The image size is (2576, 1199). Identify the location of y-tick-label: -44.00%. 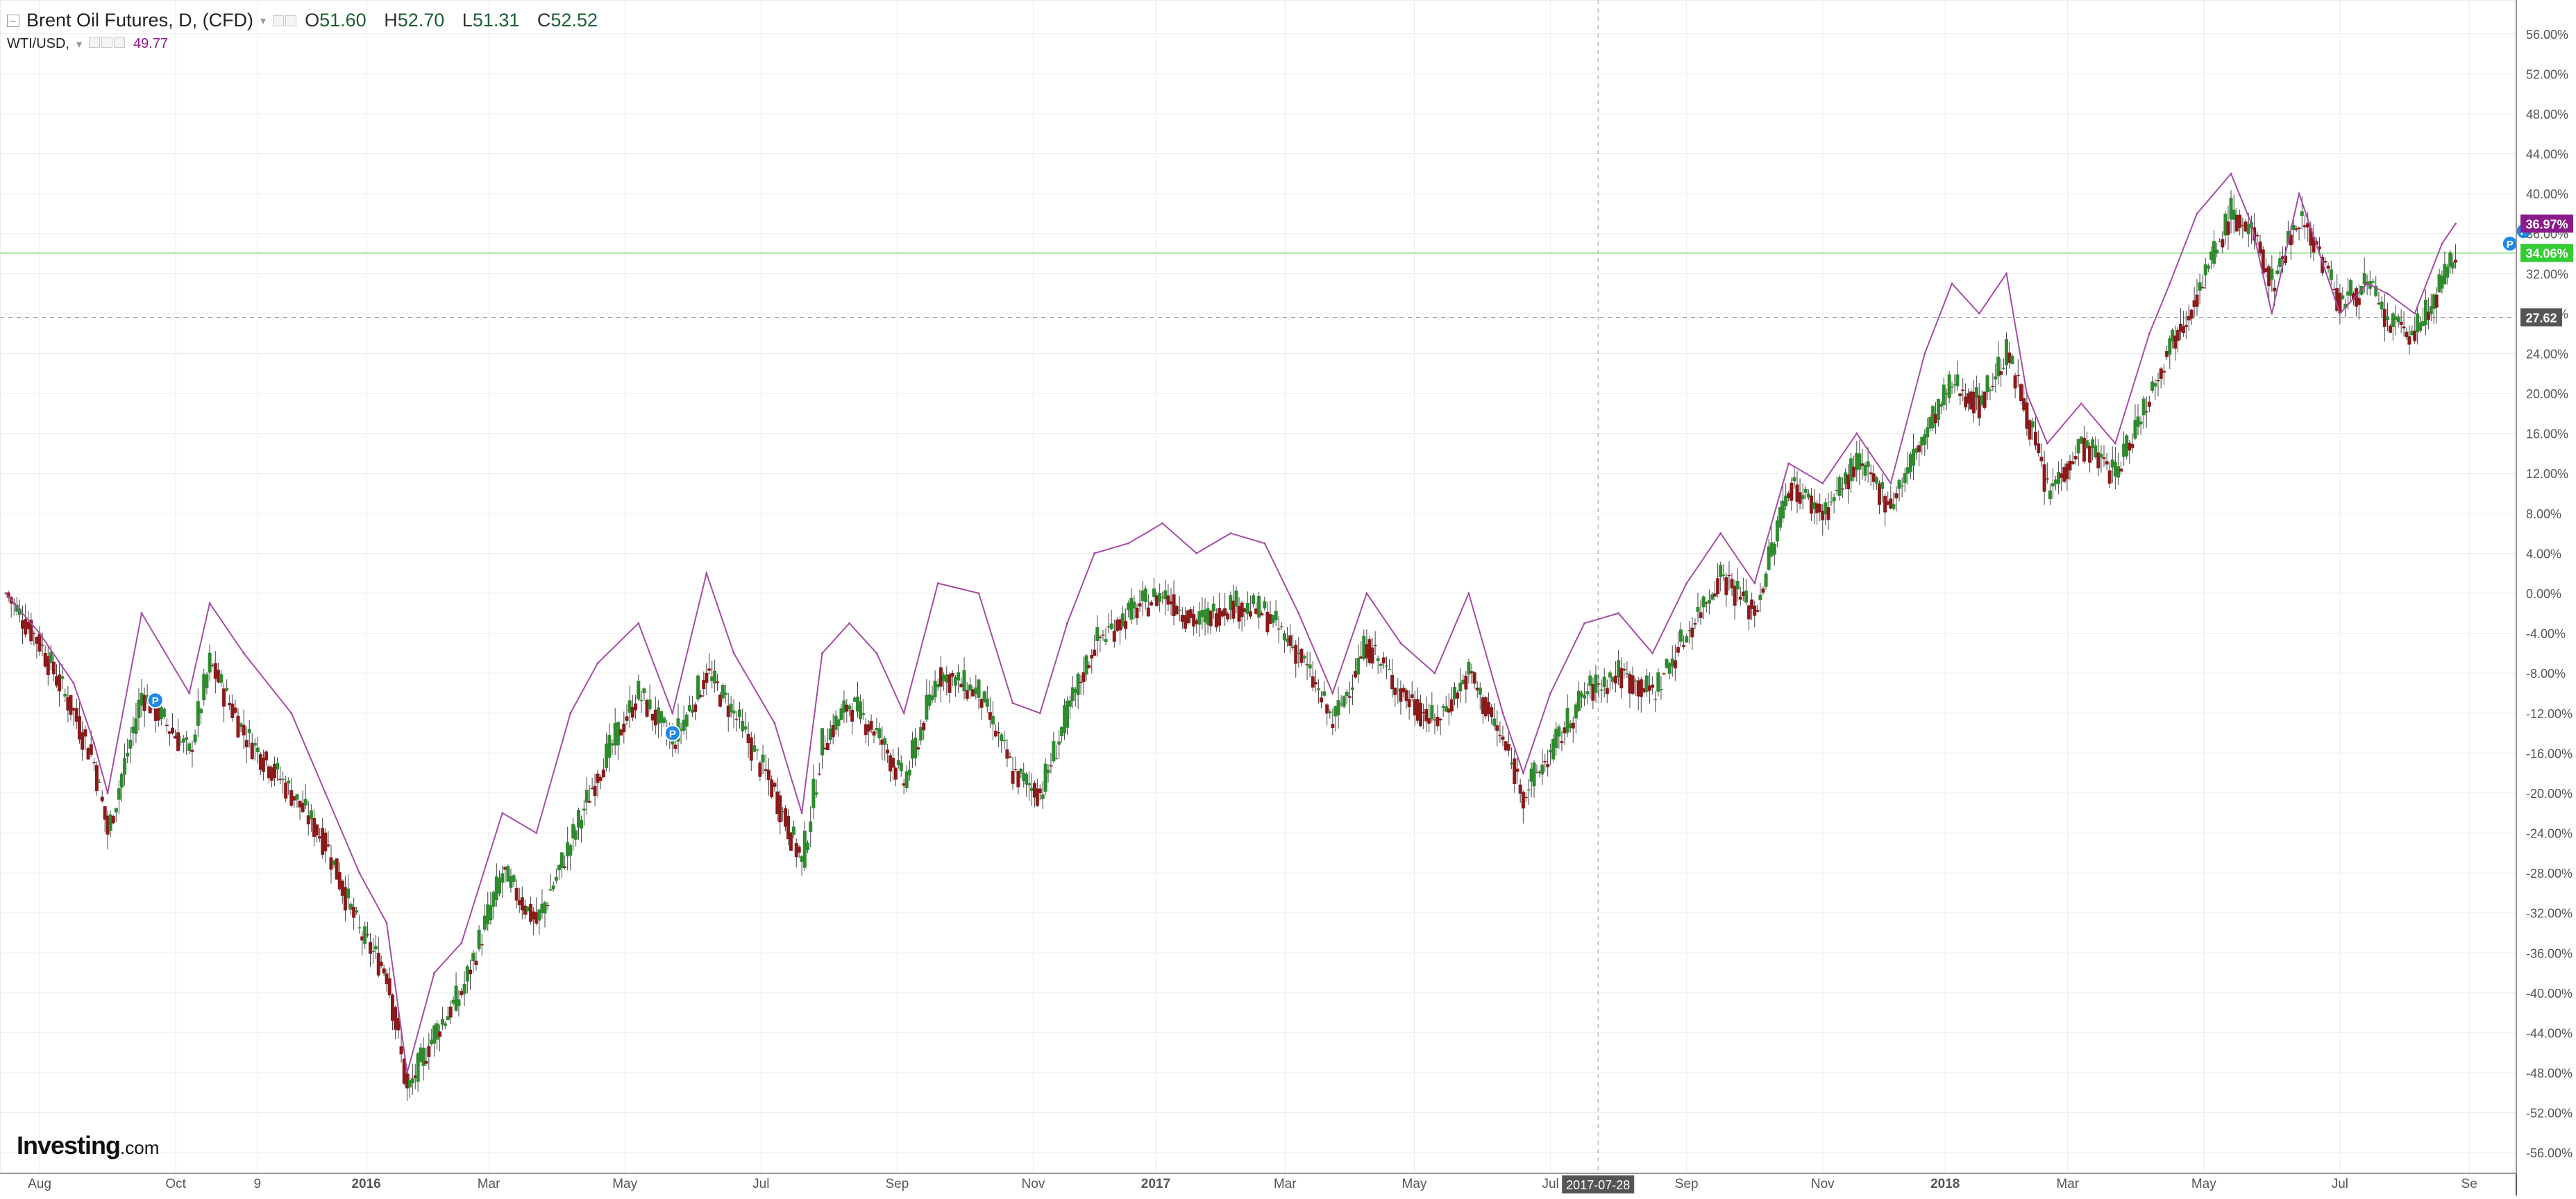
(2549, 1033).